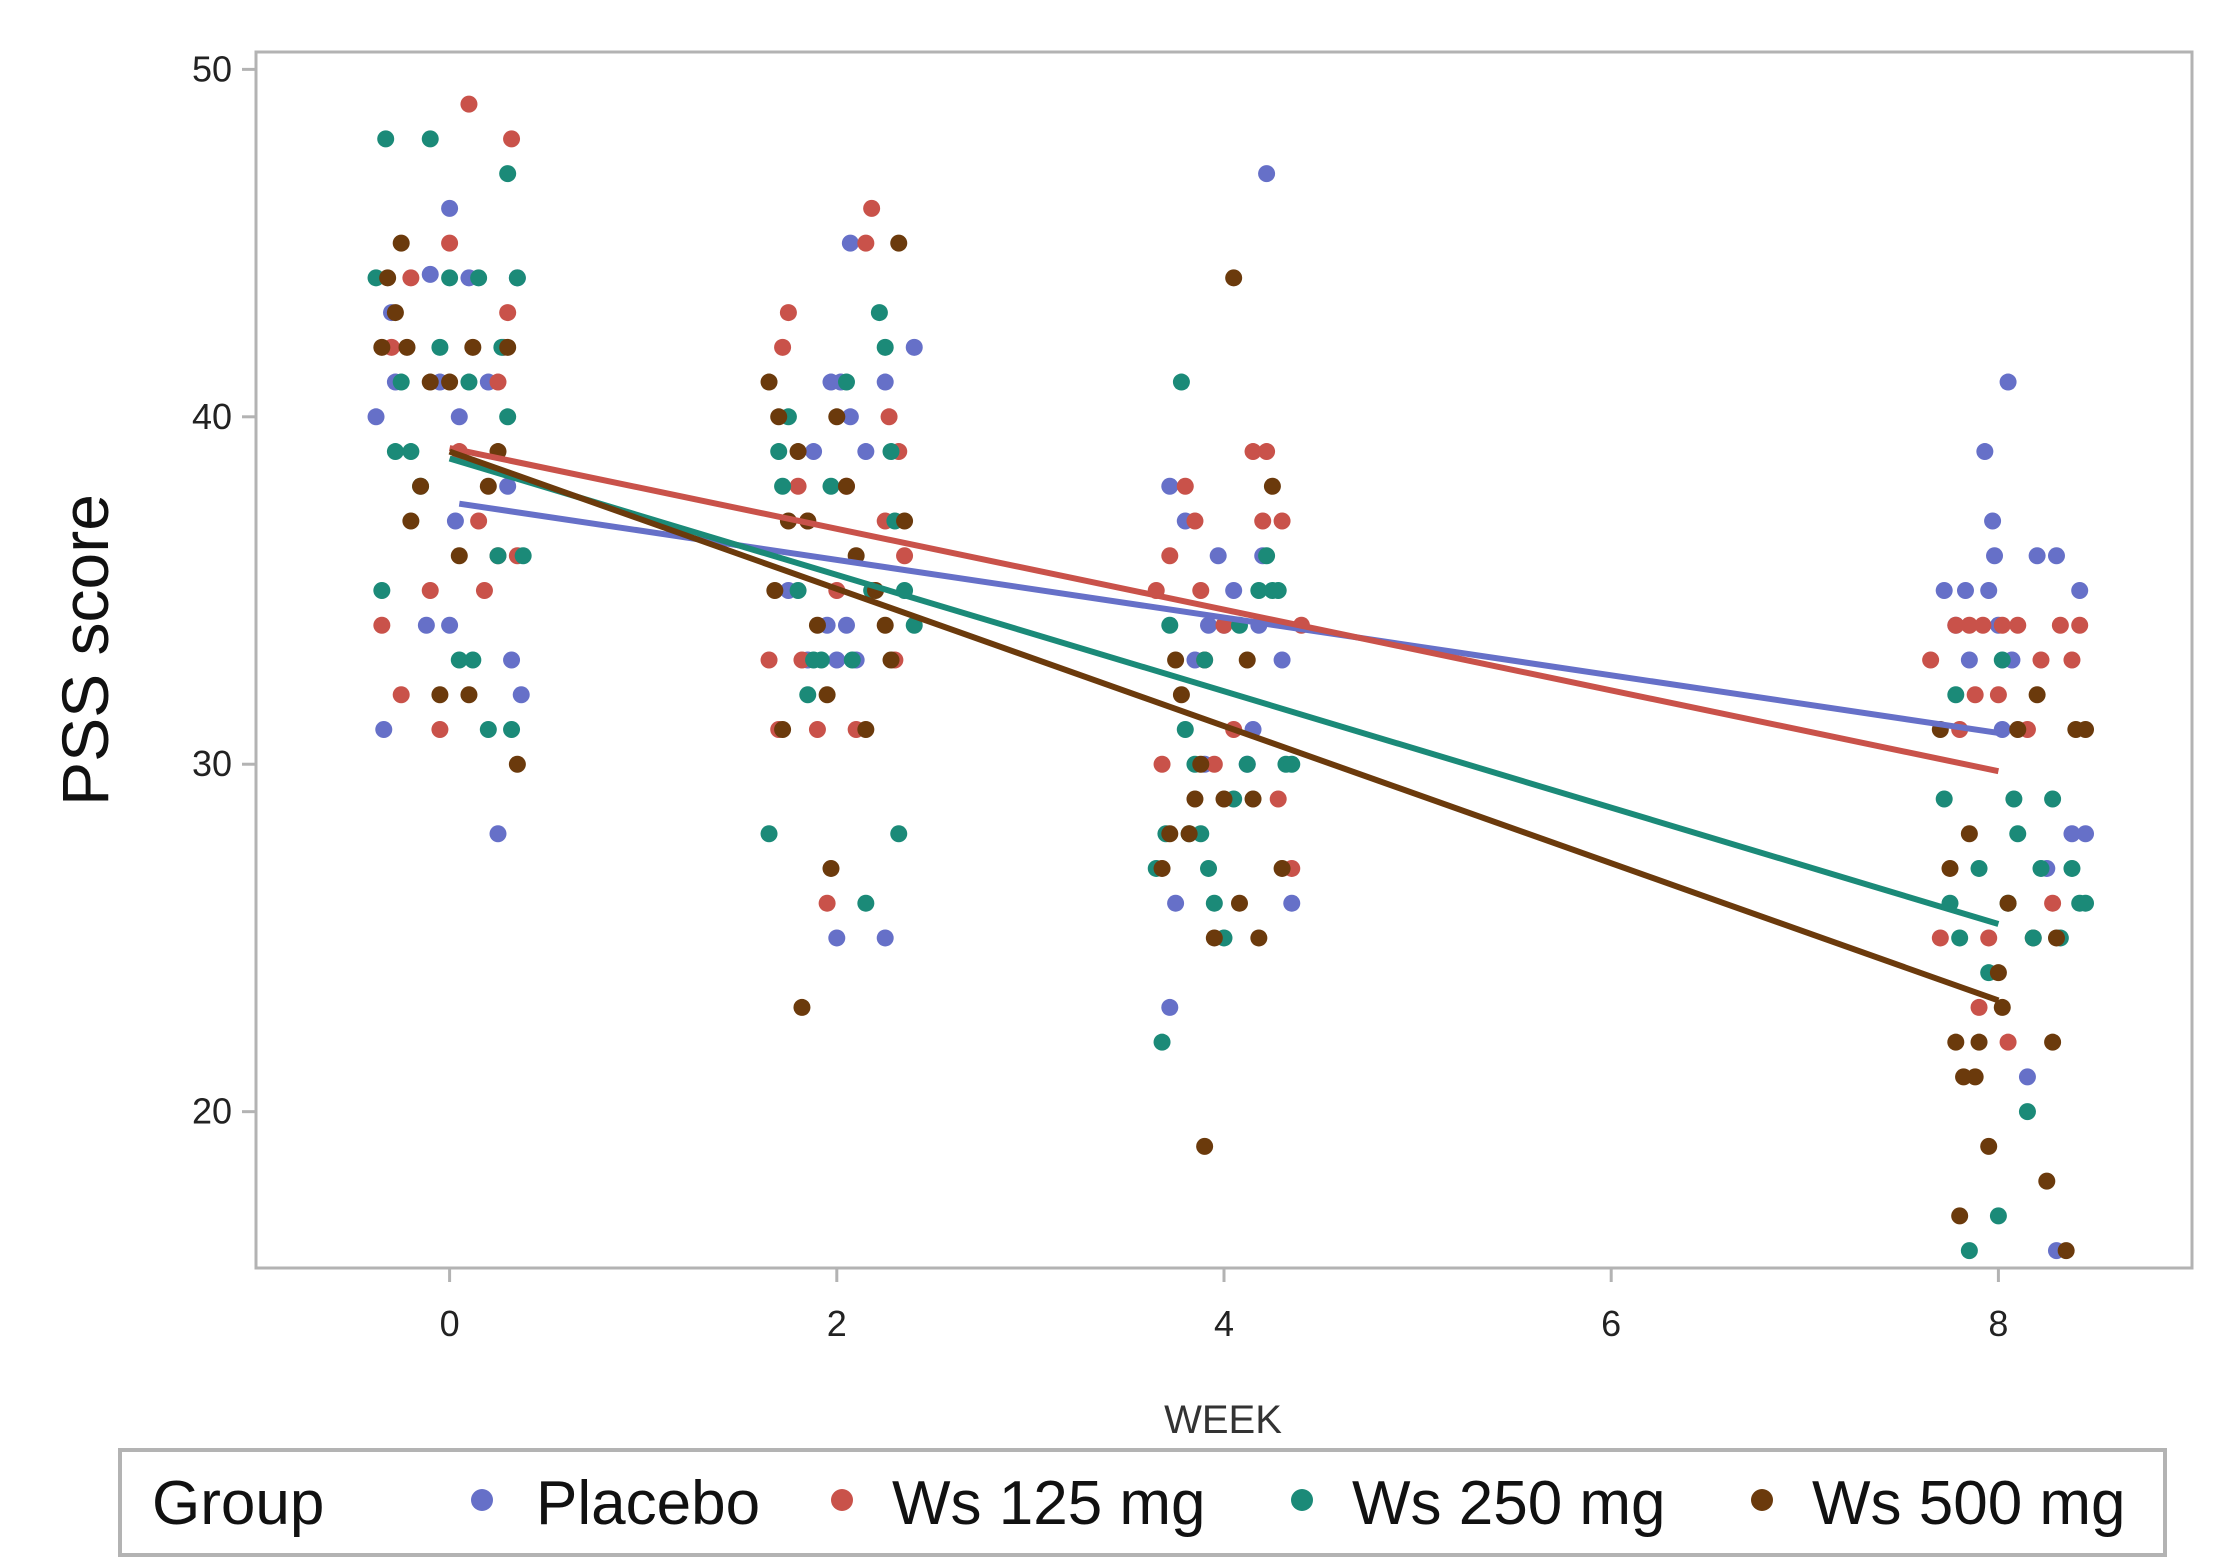  What do you see at coordinates (450, 1323) in the screenshot?
I see `x-tick-label: 0` at bounding box center [450, 1323].